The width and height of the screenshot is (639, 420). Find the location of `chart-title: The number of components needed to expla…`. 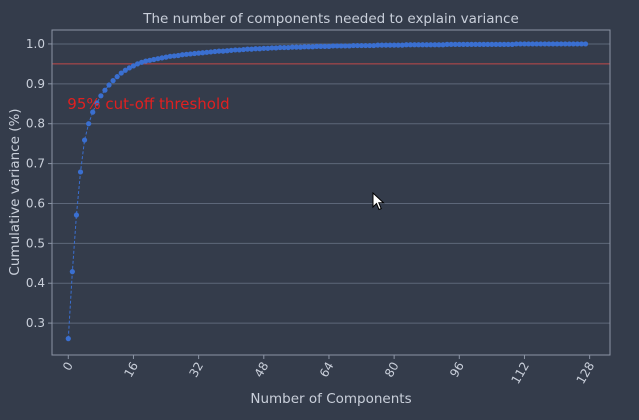

chart-title: The number of components needed to expla… is located at coordinates (330, 19).